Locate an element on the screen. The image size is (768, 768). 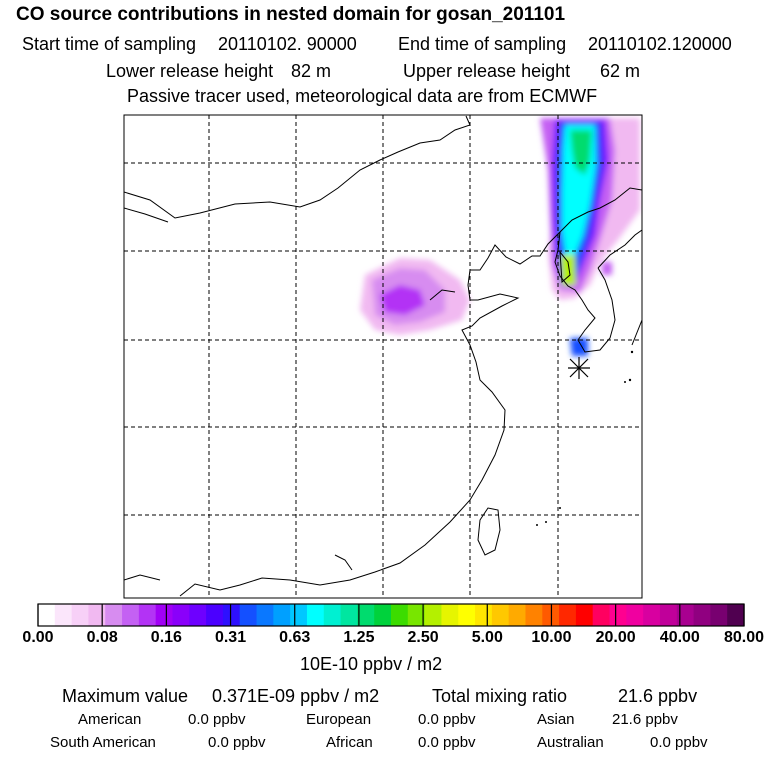
upper-height-value: 62 m is located at coordinates (620, 71).